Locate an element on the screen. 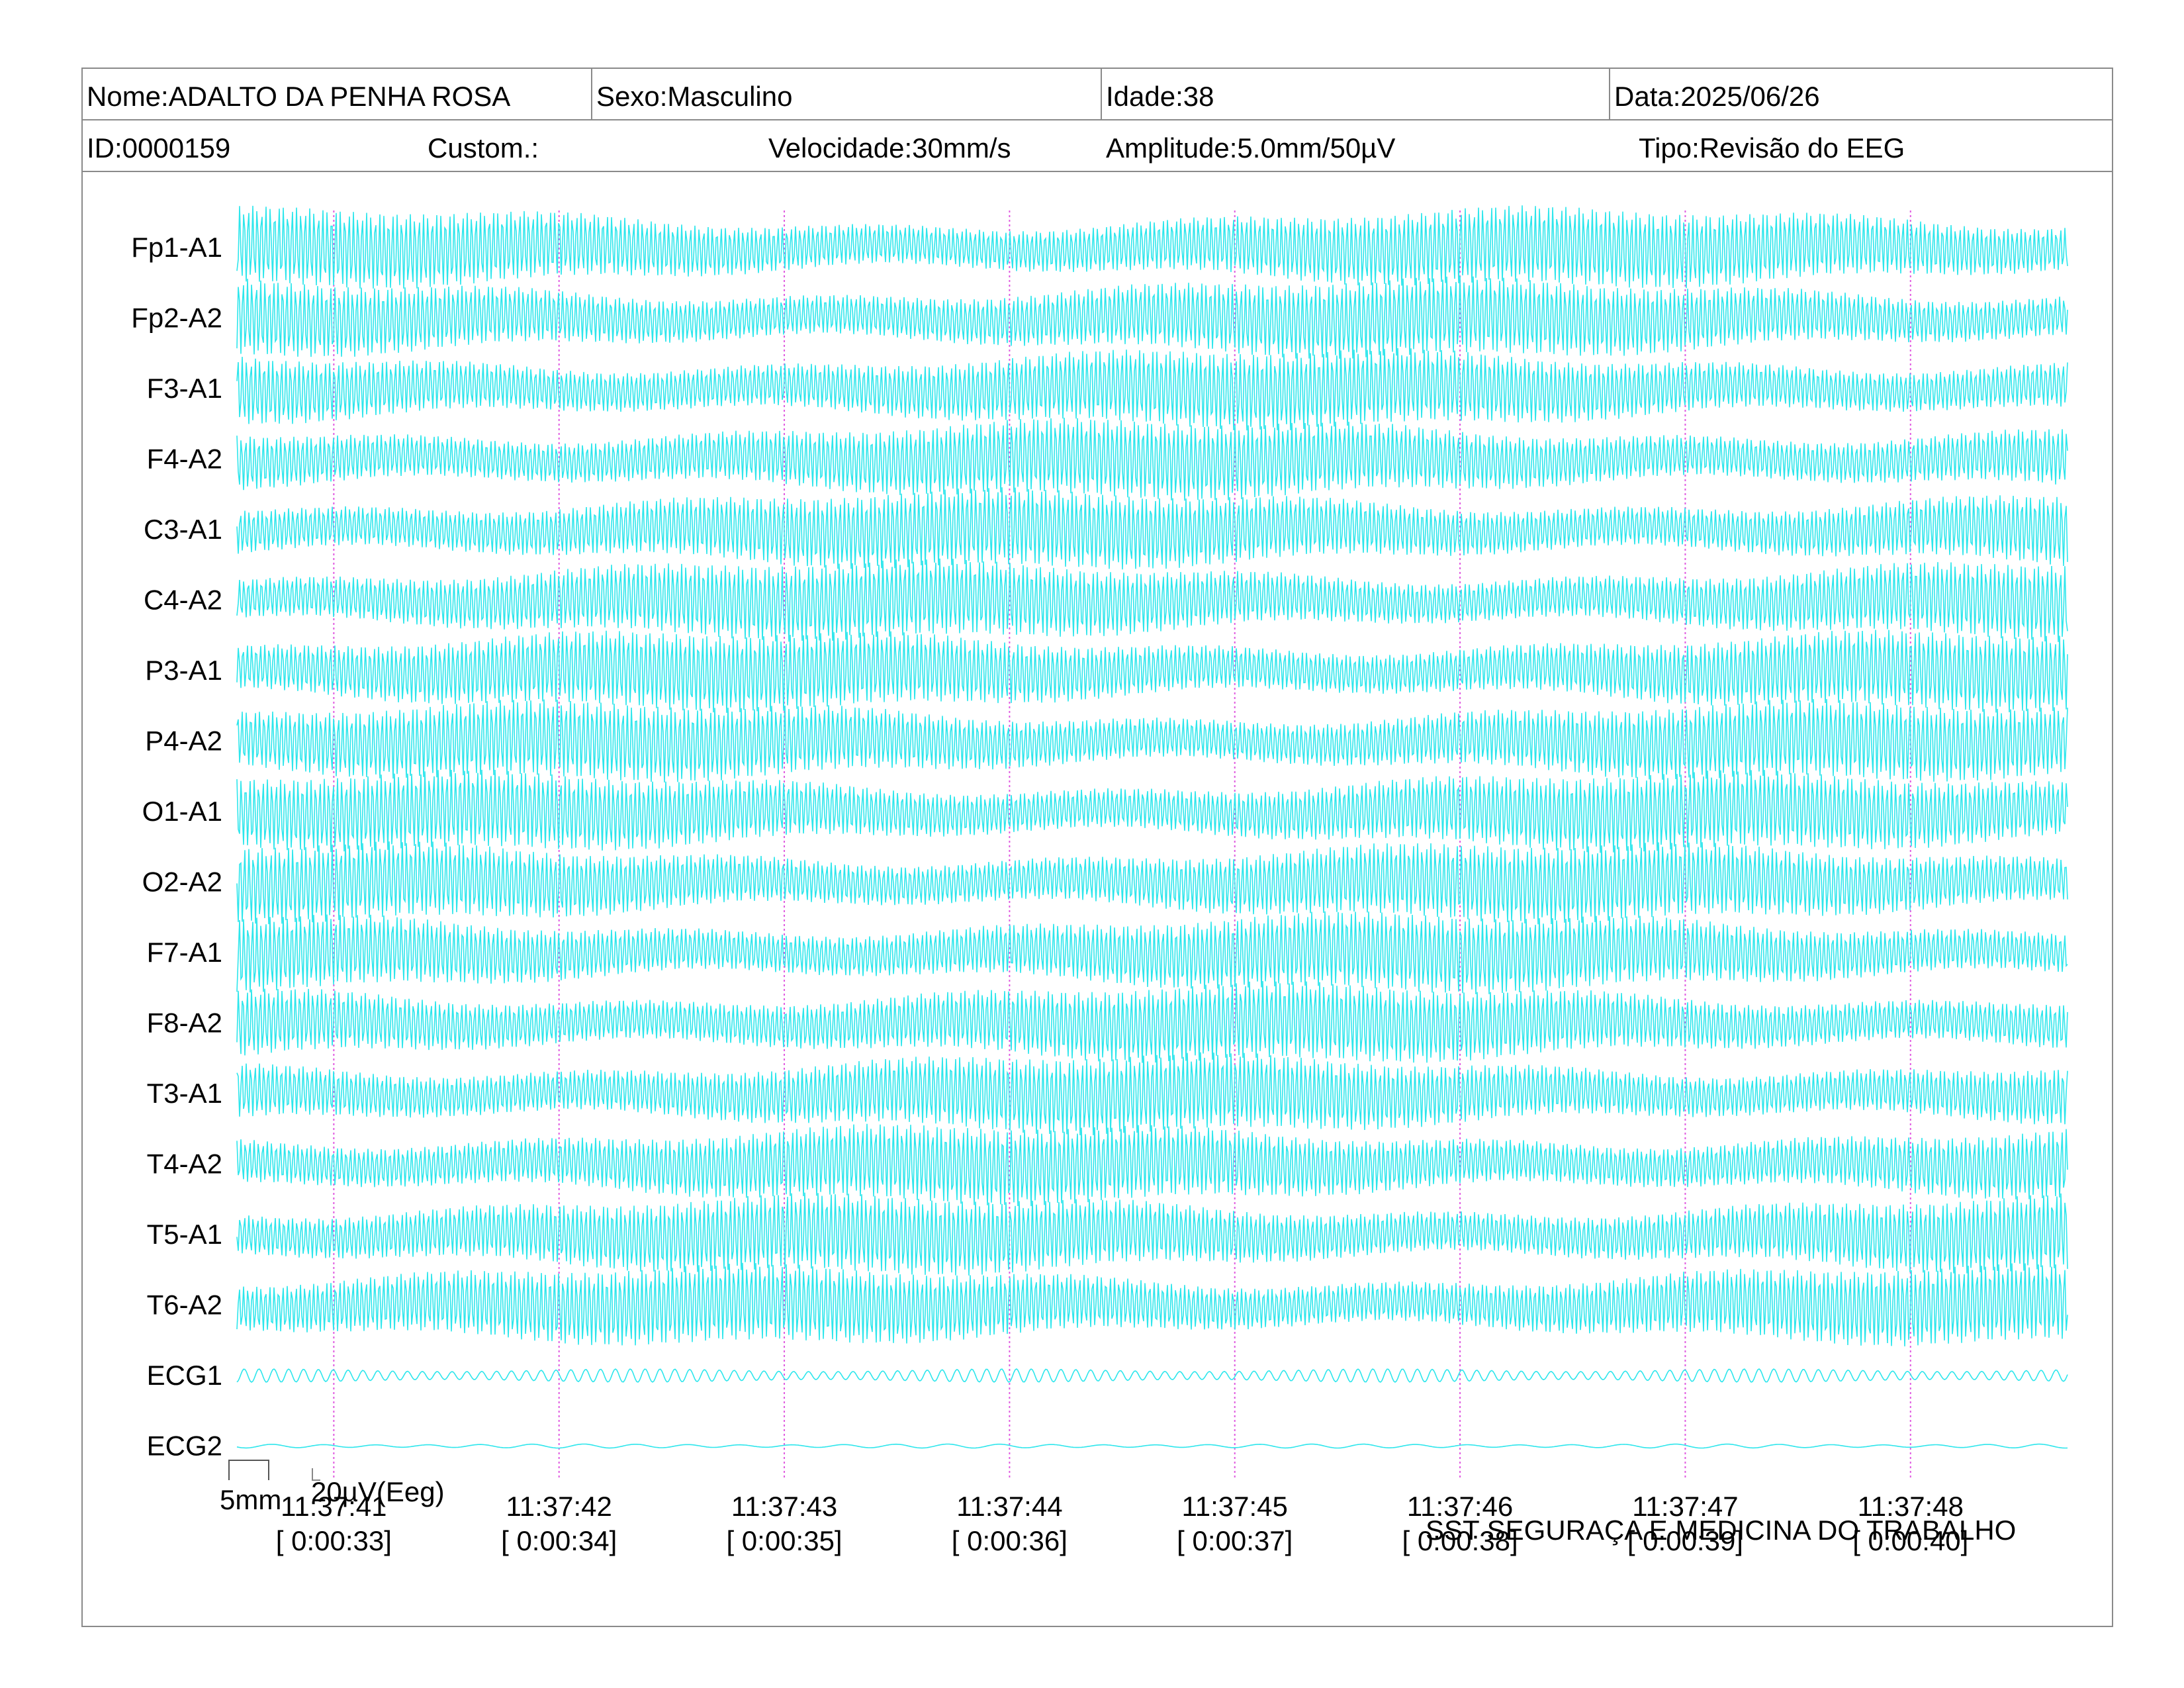 The width and height of the screenshot is (2184, 1688). time-tick-clock: 11:37:44 is located at coordinates (1009, 1506).